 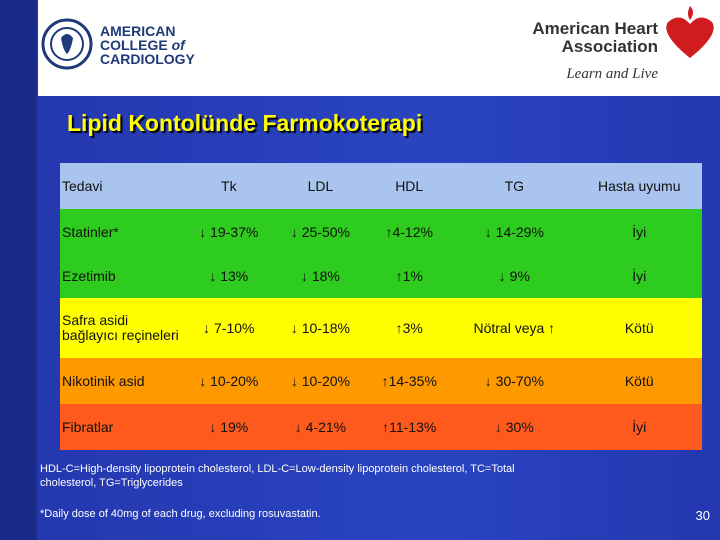 What do you see at coordinates (137, 31) in the screenshot?
I see `acc-line1: AMERICAN` at bounding box center [137, 31].